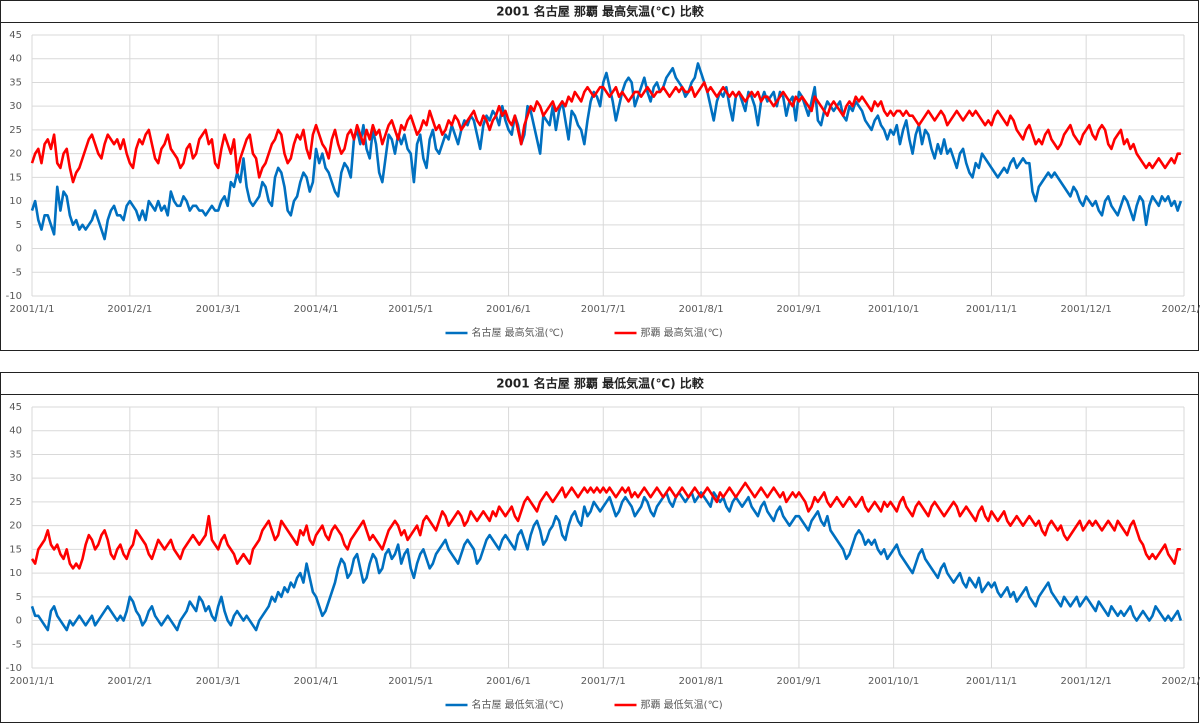  I want to click on chart-title: 2001 名古屋 那覇 最低気温(℃) 比較, so click(600, 383).